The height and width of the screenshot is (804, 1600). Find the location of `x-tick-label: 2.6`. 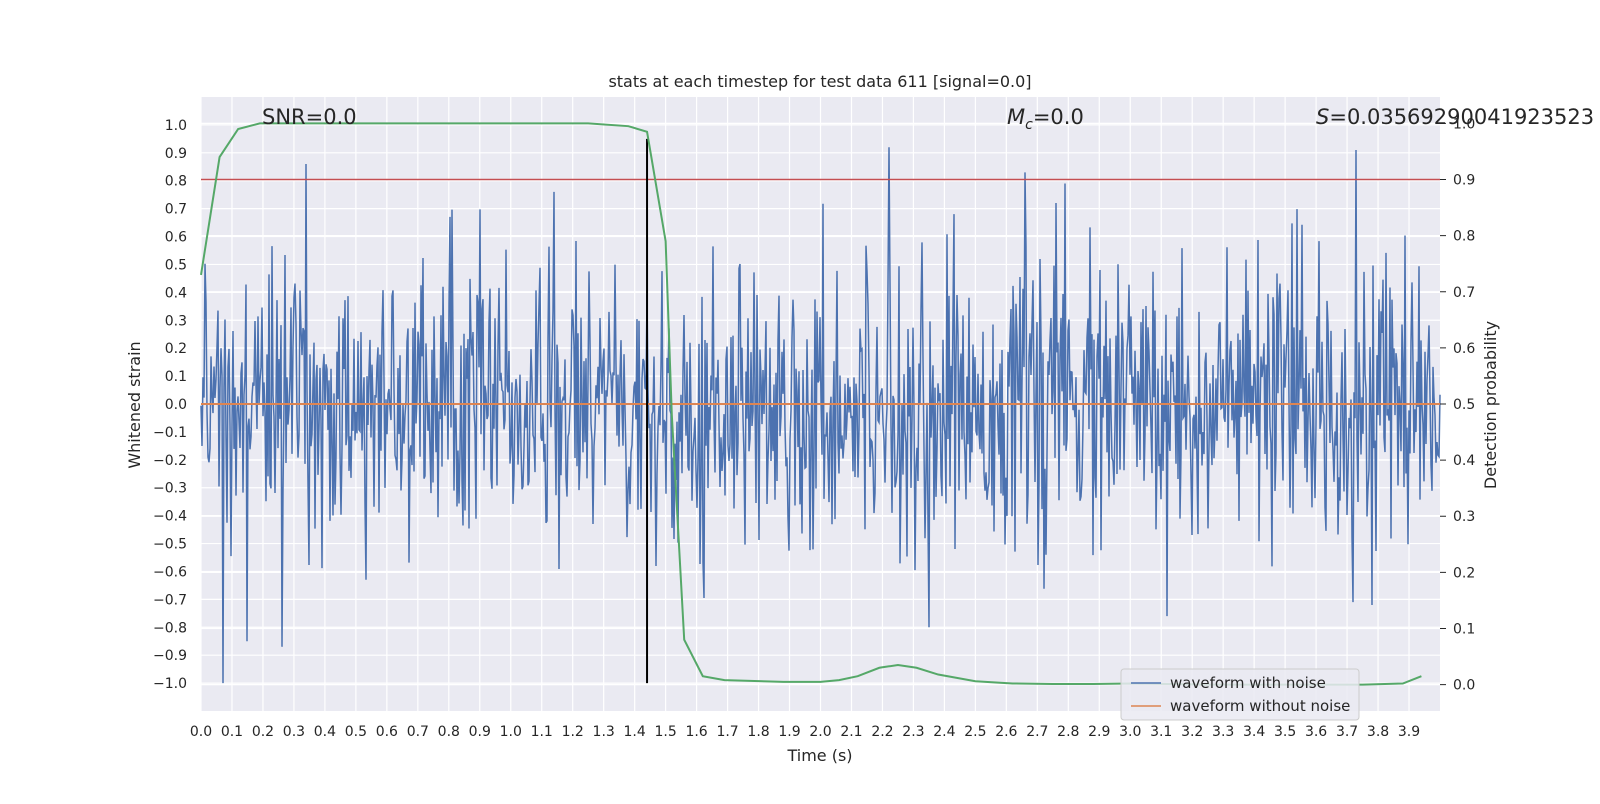

x-tick-label: 2.6 is located at coordinates (1006, 732).